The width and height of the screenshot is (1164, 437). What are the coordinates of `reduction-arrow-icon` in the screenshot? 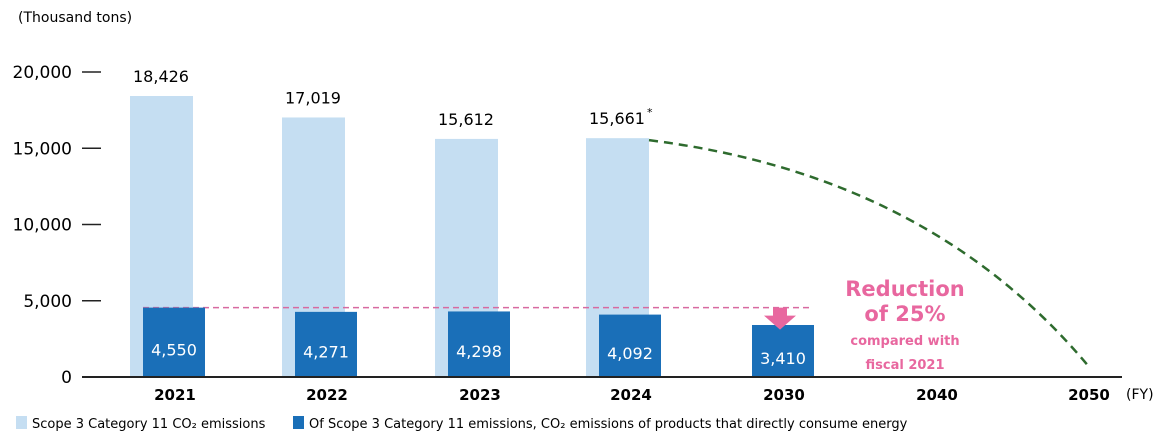 It's located at (780, 318).